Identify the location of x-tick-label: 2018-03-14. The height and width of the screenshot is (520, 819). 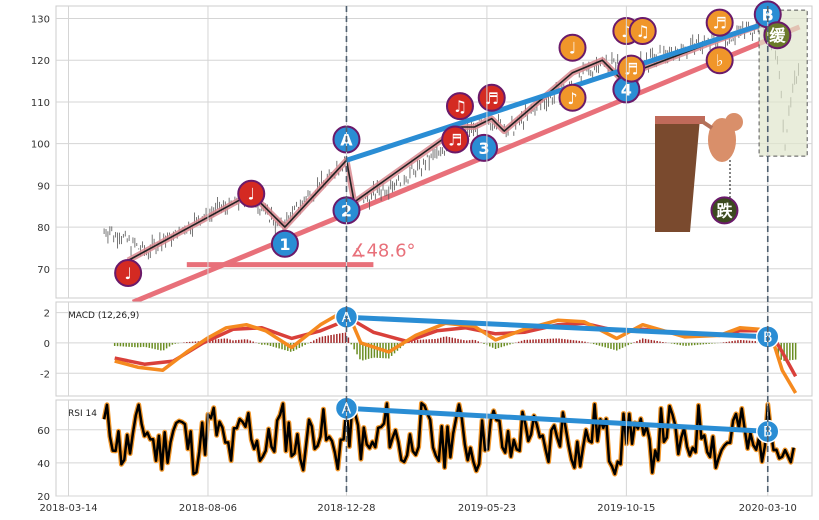
(68, 508).